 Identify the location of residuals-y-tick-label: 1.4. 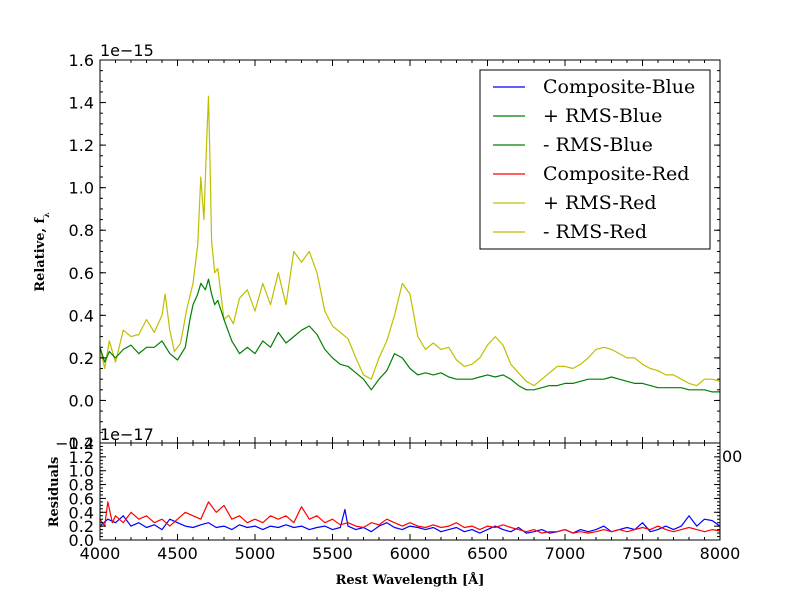
(81, 443).